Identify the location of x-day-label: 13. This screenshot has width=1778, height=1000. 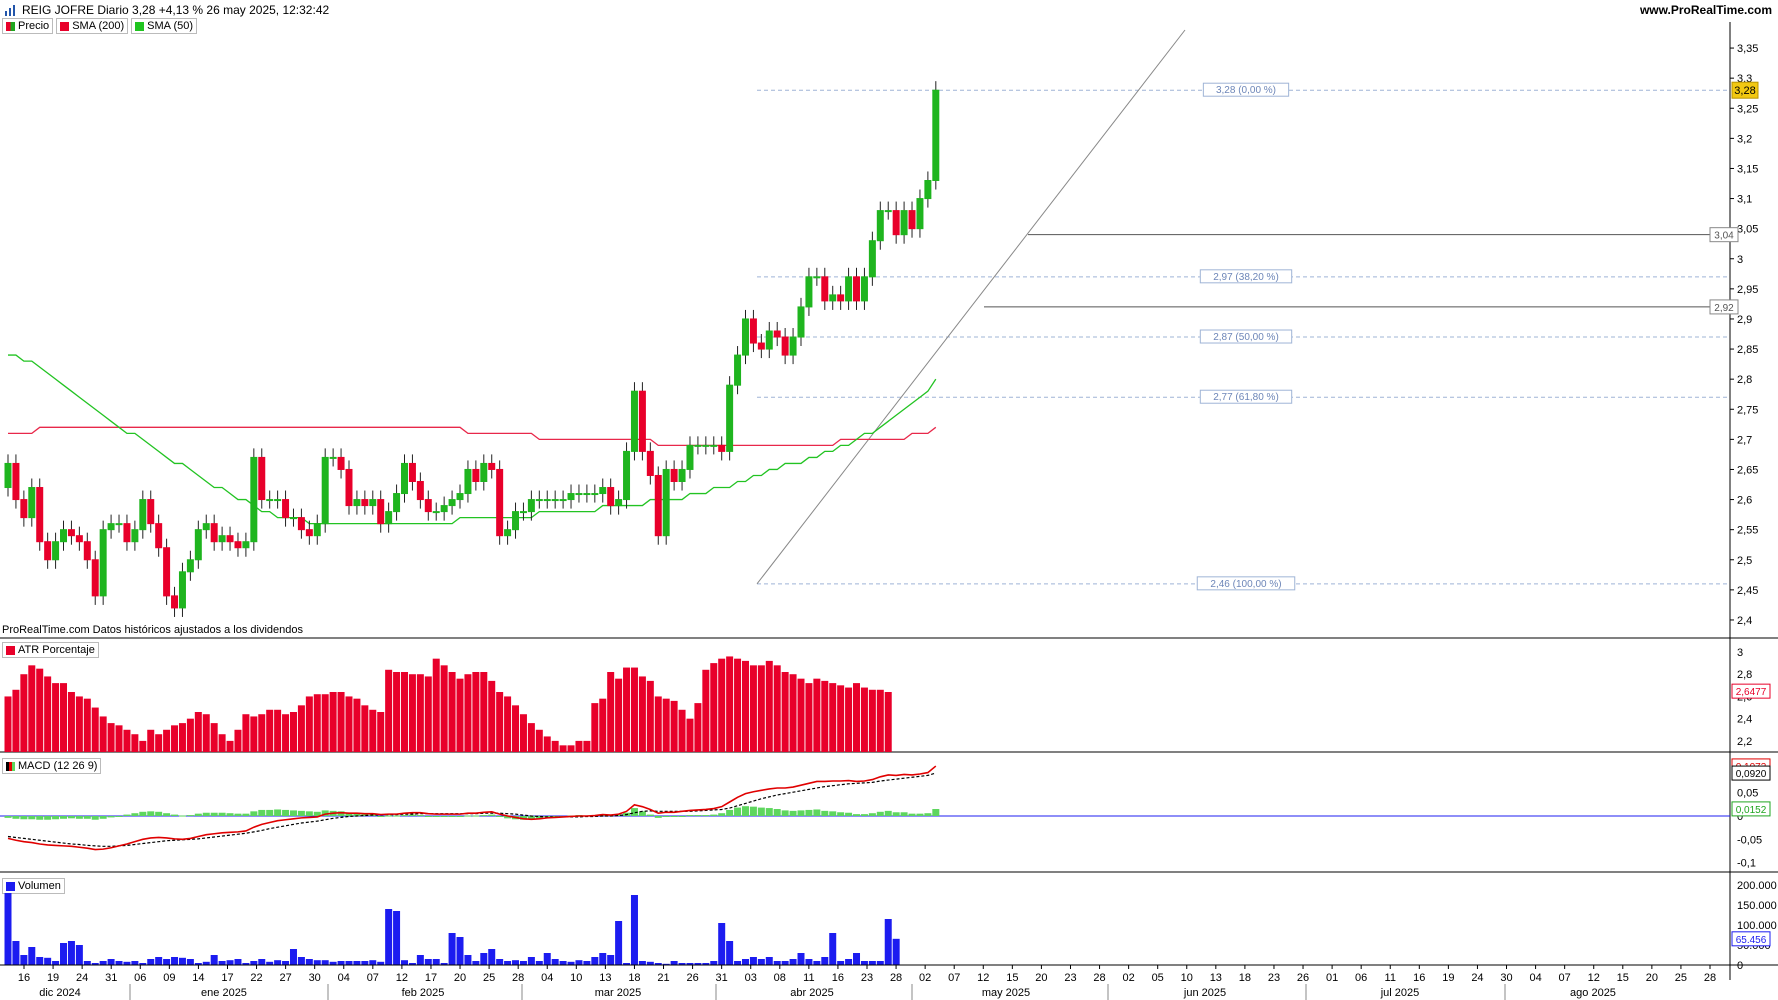
(605, 978).